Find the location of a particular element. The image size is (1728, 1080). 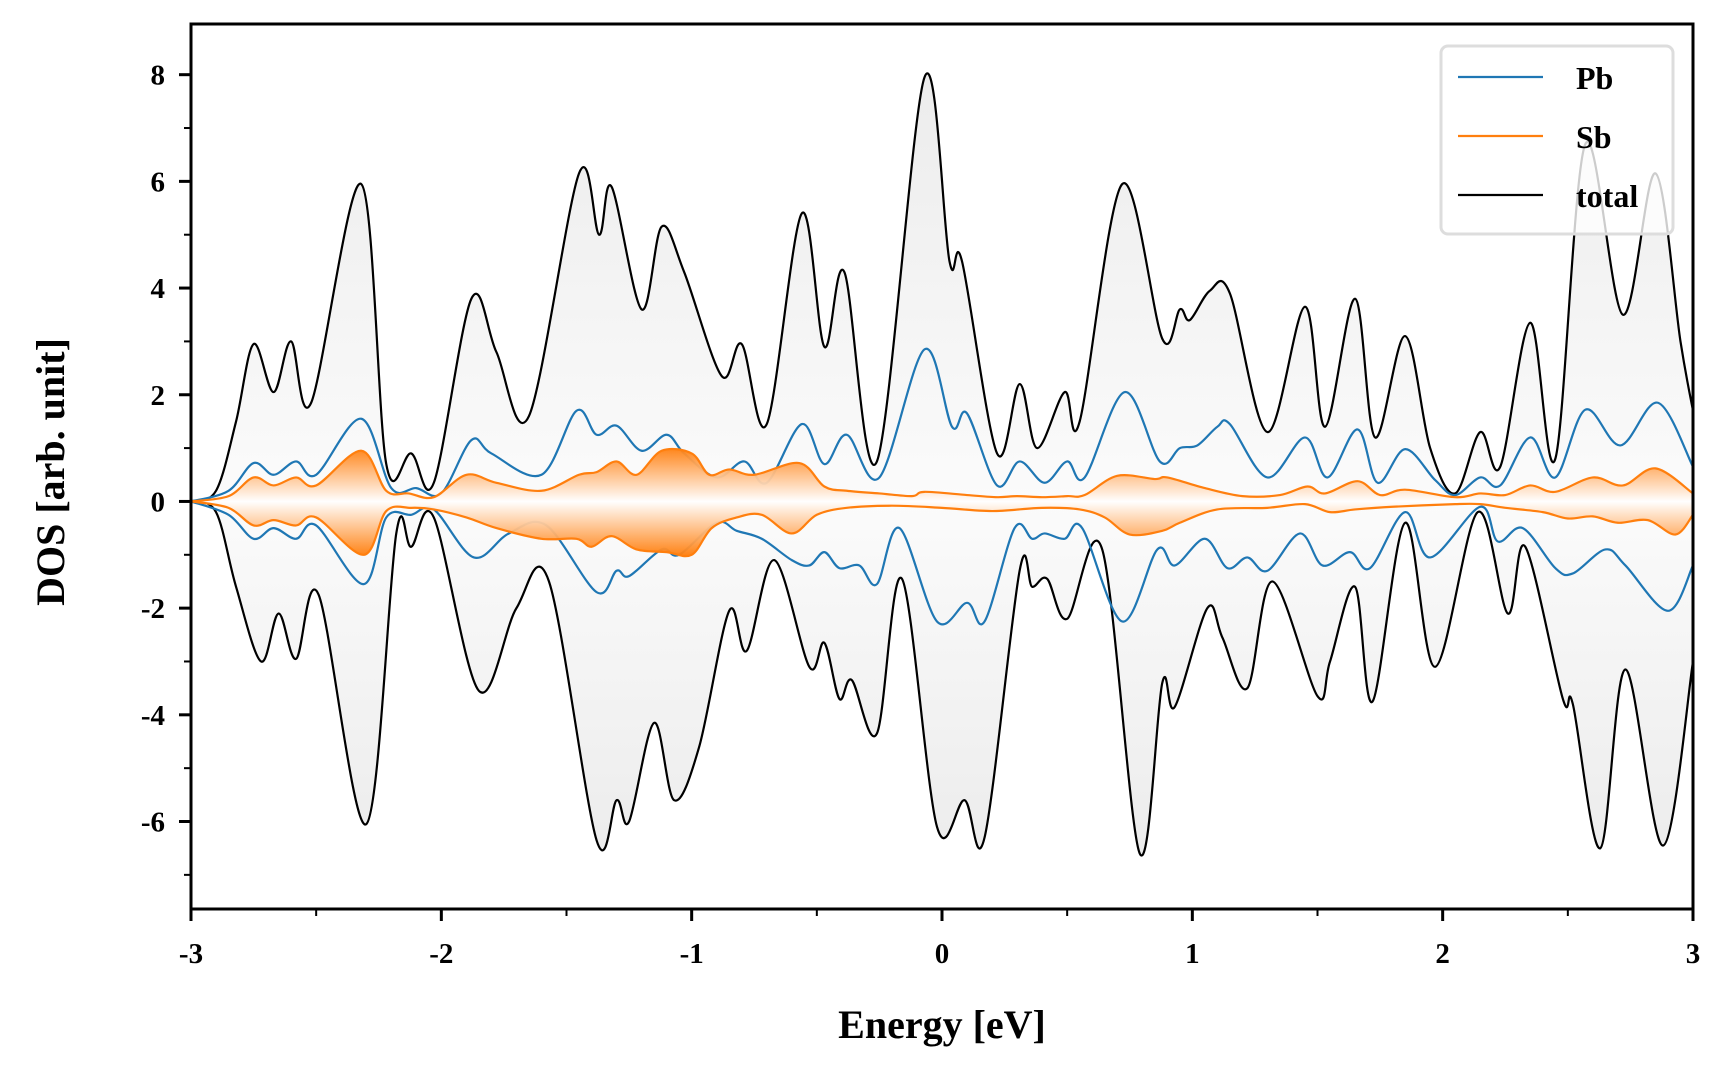

sb-up-fill is located at coordinates (942, 475).